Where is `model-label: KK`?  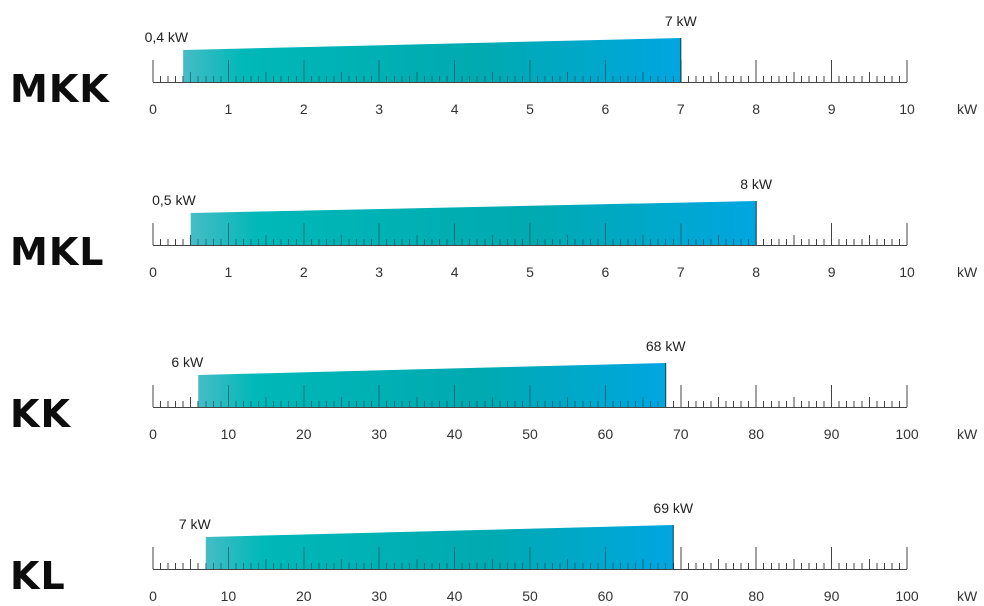 model-label: KK is located at coordinates (40, 414).